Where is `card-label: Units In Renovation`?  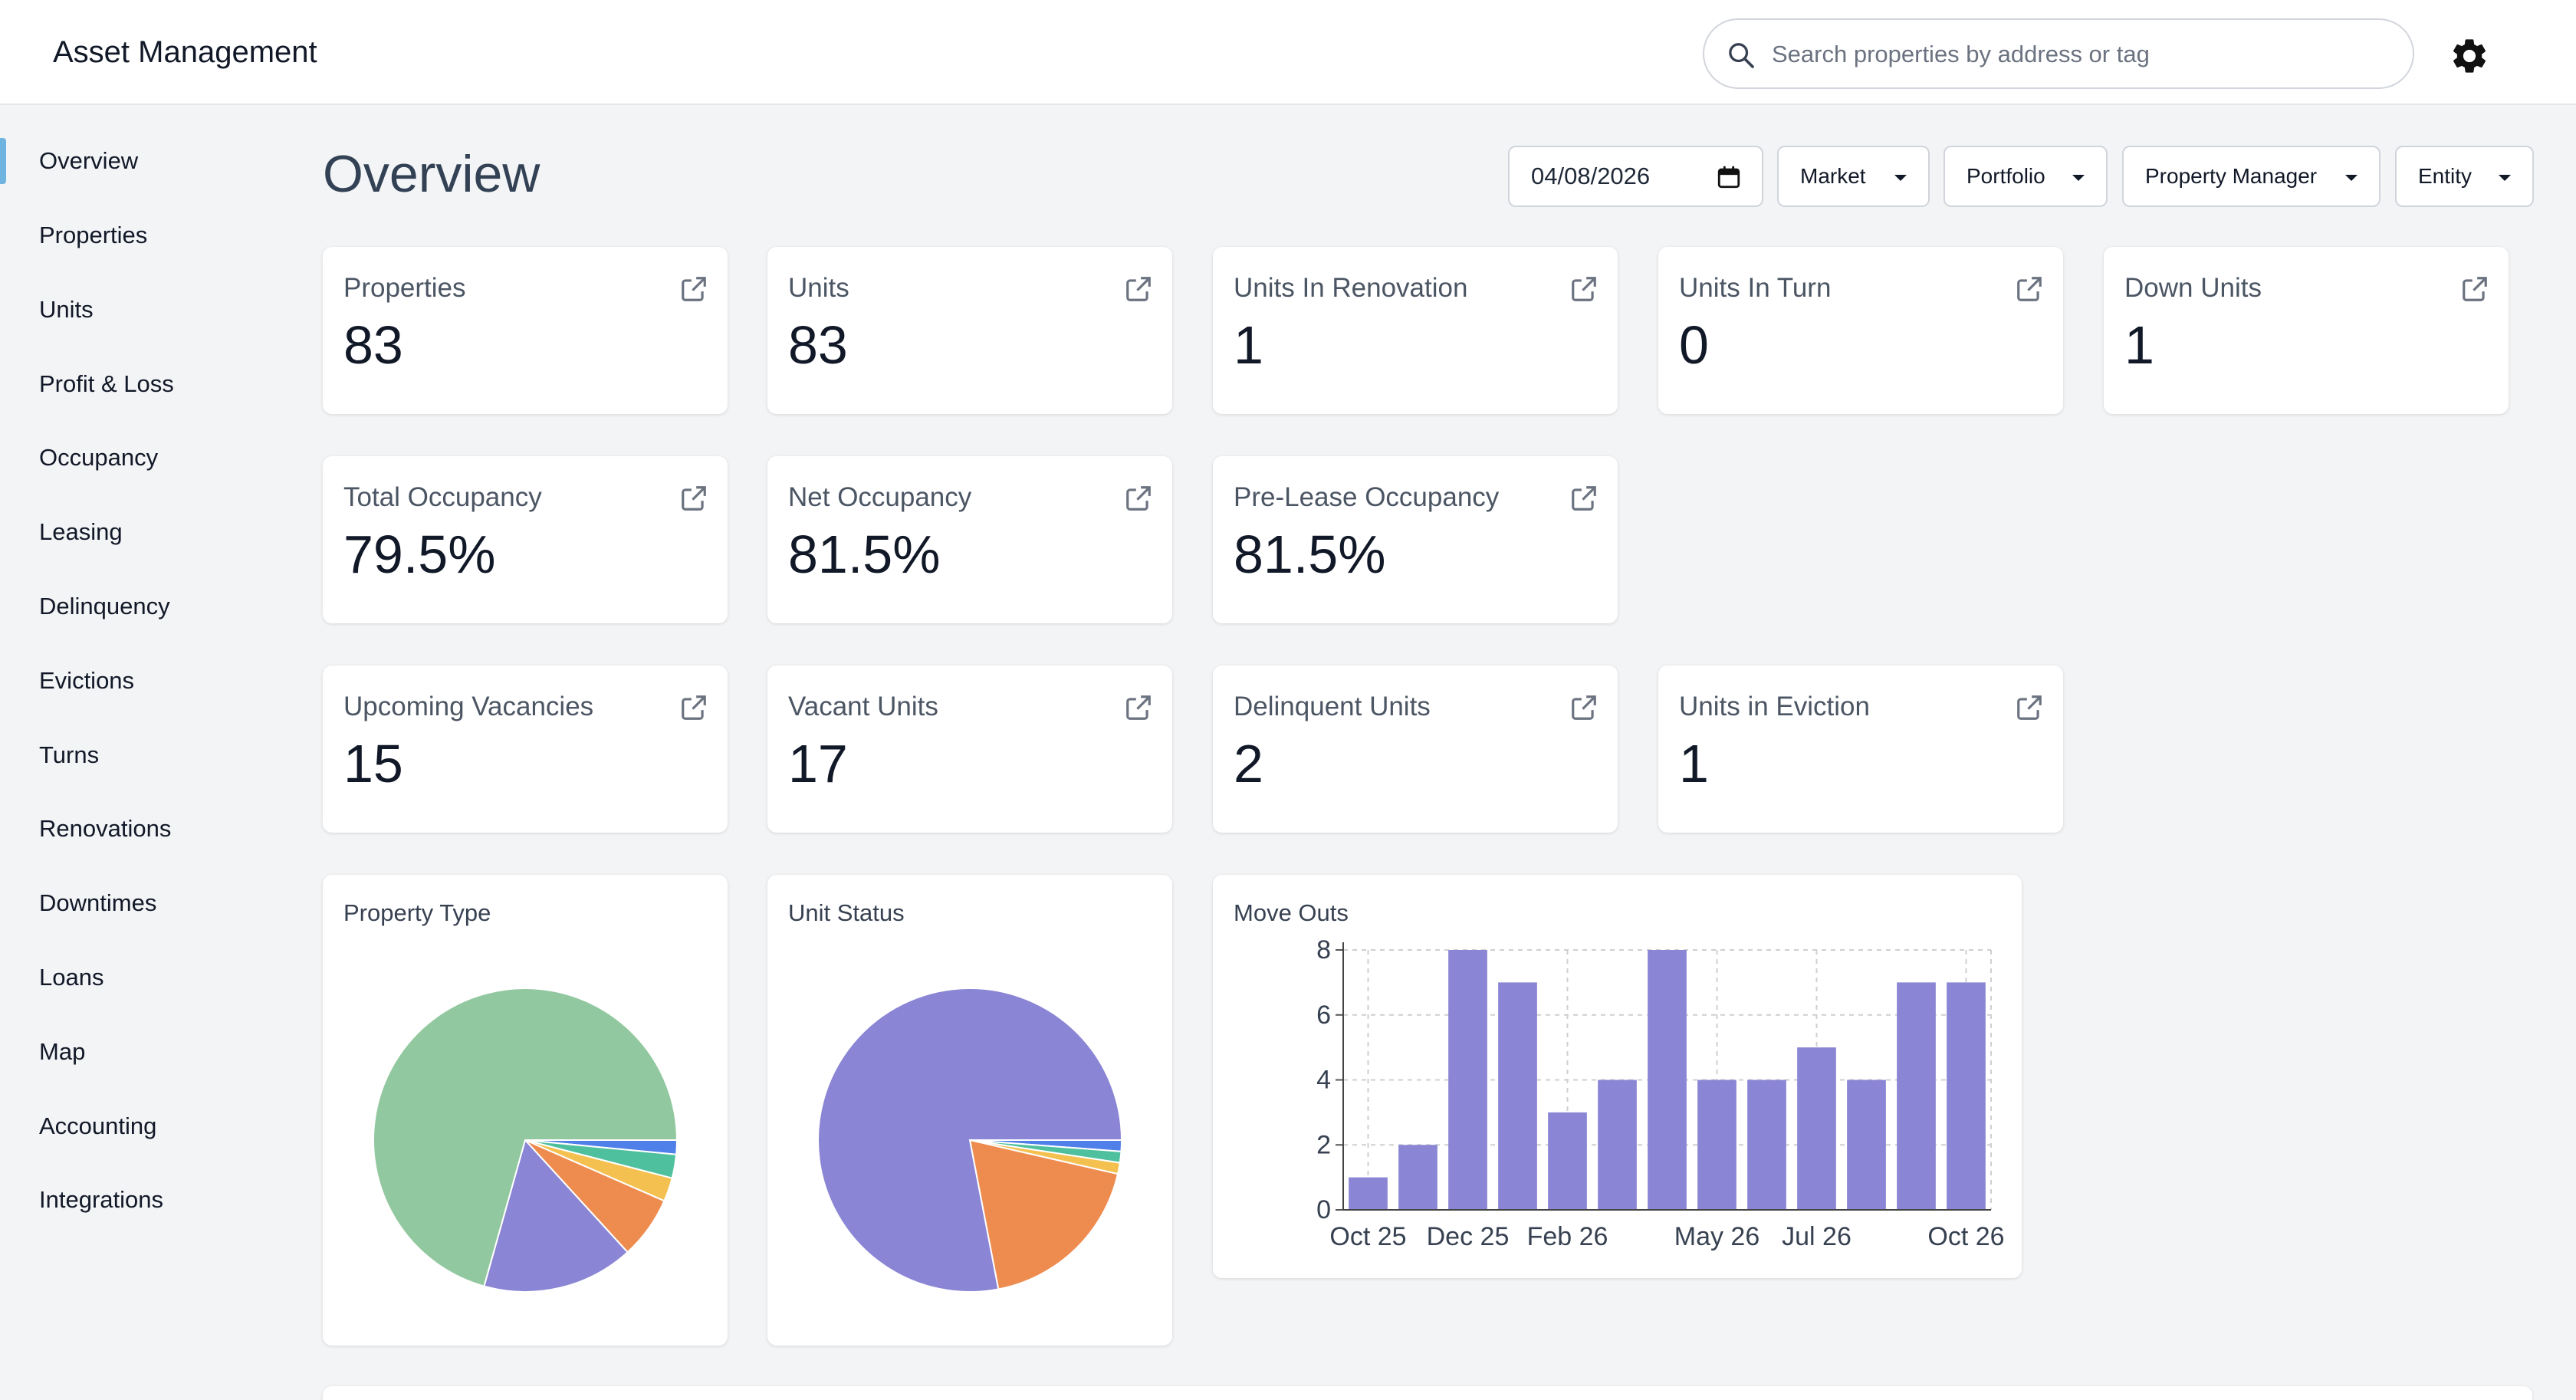 card-label: Units In Renovation is located at coordinates (1351, 288).